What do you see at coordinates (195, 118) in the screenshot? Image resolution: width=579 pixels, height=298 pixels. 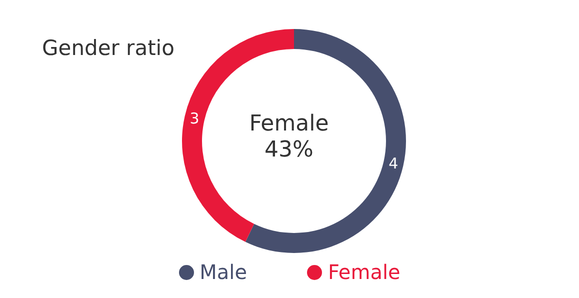 I see `data-label: 3` at bounding box center [195, 118].